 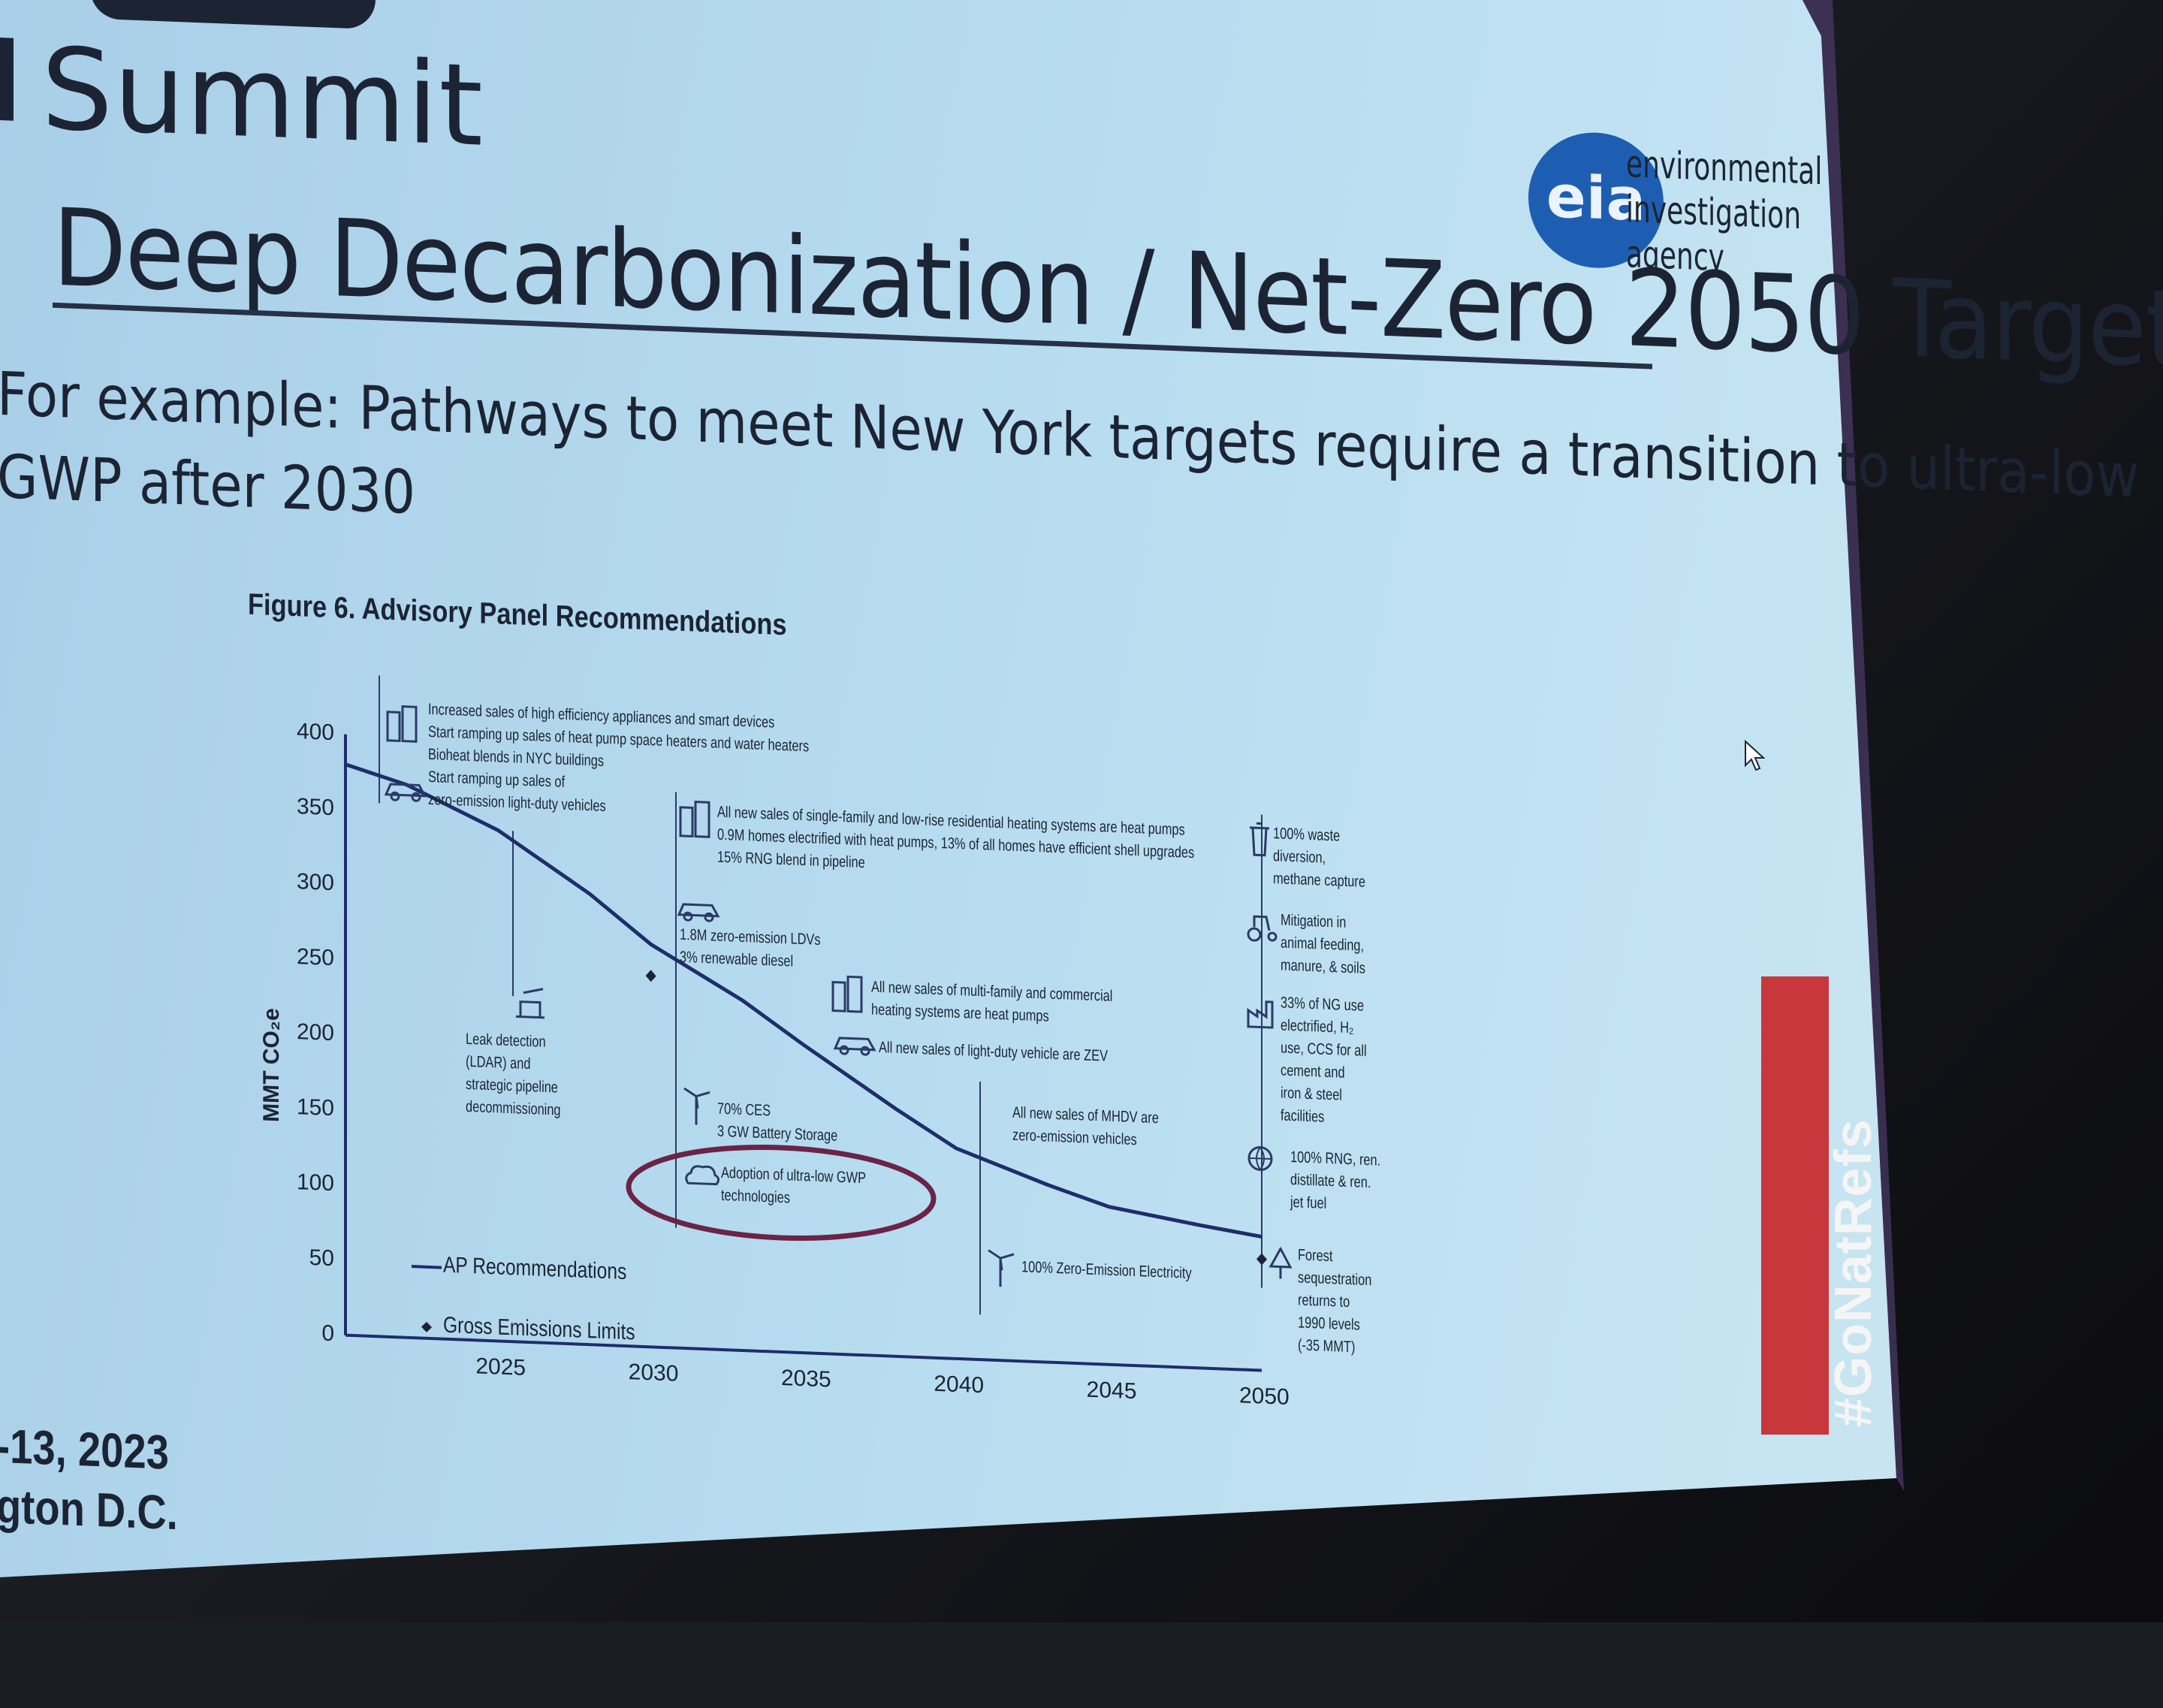 What do you see at coordinates (427, 1267) in the screenshot?
I see `legend-line-swatch` at bounding box center [427, 1267].